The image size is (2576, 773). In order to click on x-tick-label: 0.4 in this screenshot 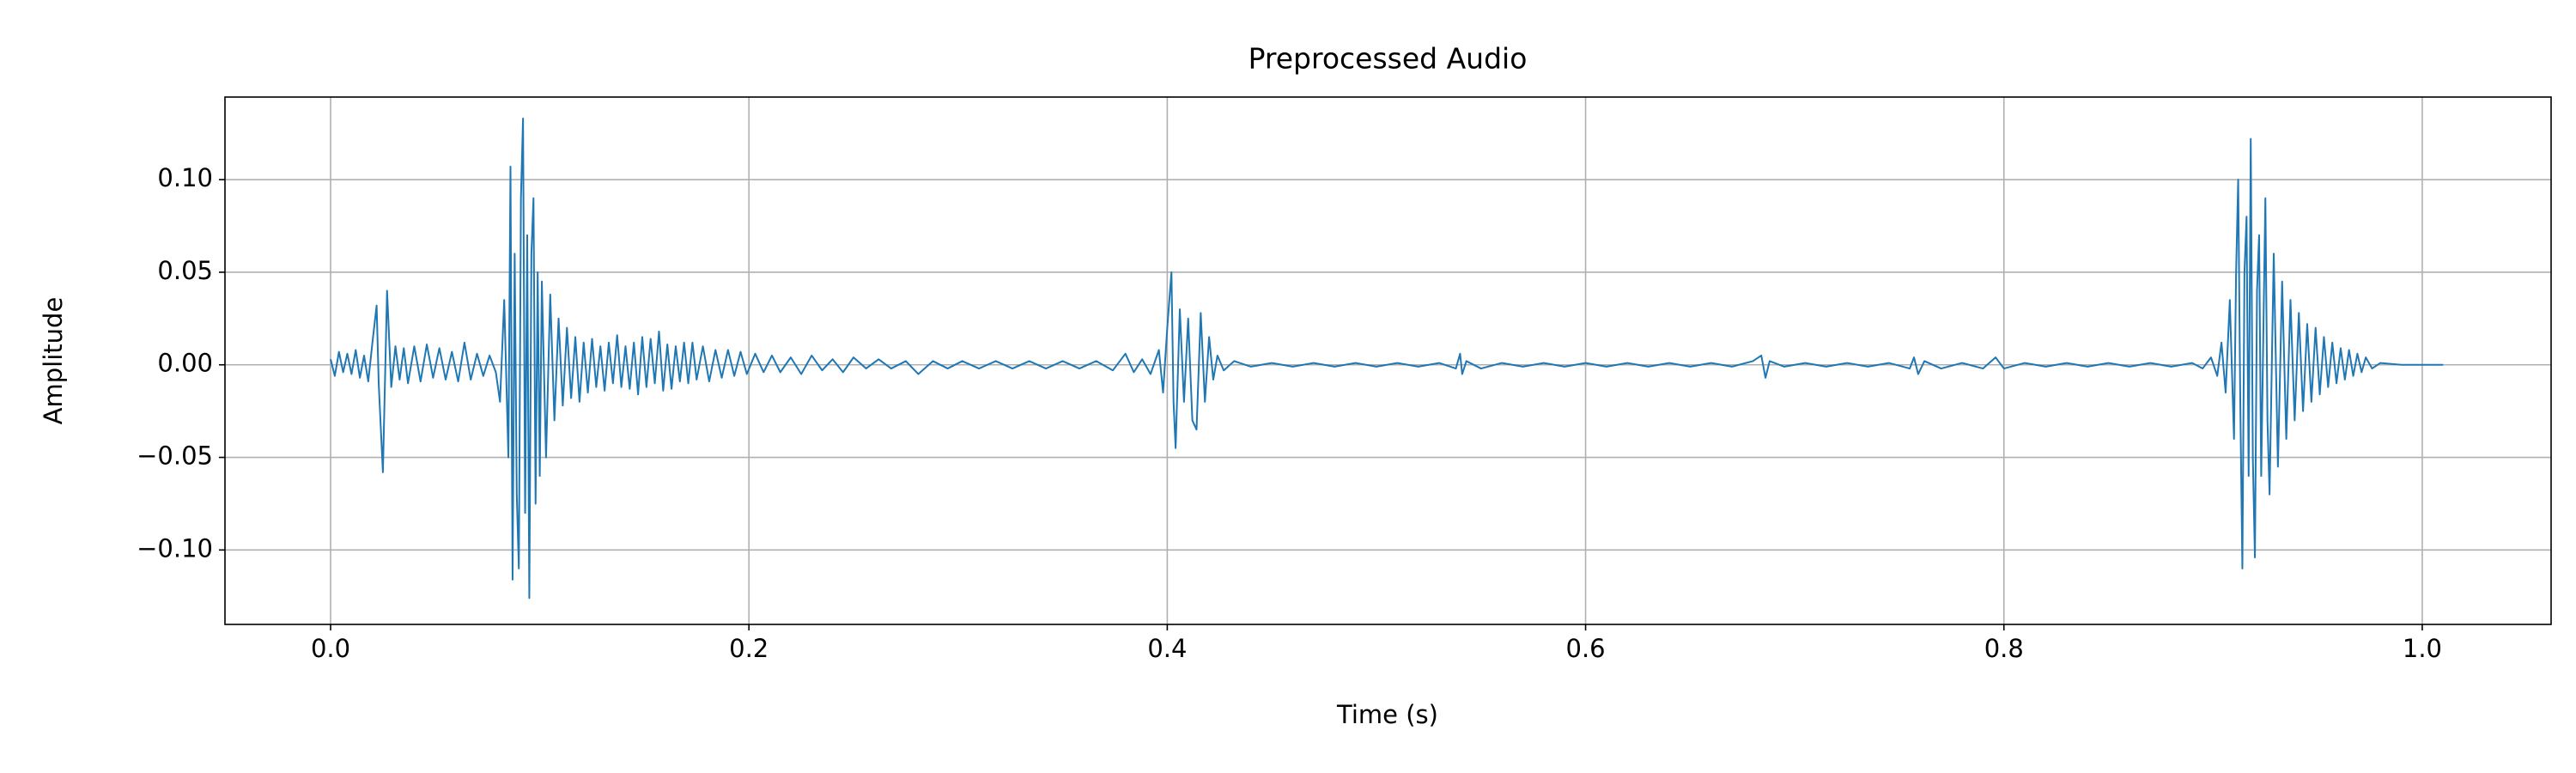, I will do `click(1167, 648)`.